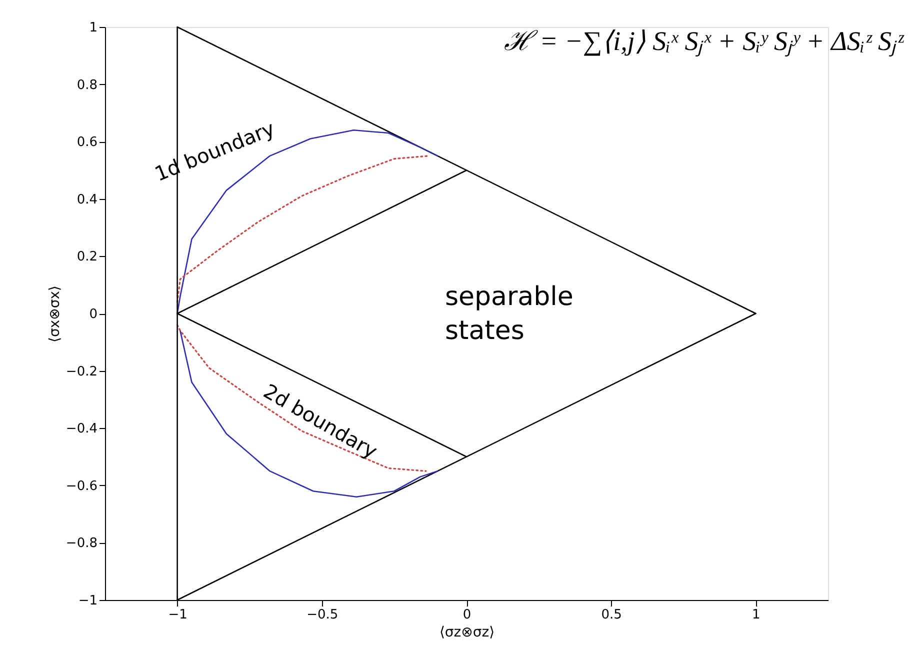 The width and height of the screenshot is (909, 665). Describe the element at coordinates (87, 85) in the screenshot. I see `y-tick-label: 0.8` at that location.